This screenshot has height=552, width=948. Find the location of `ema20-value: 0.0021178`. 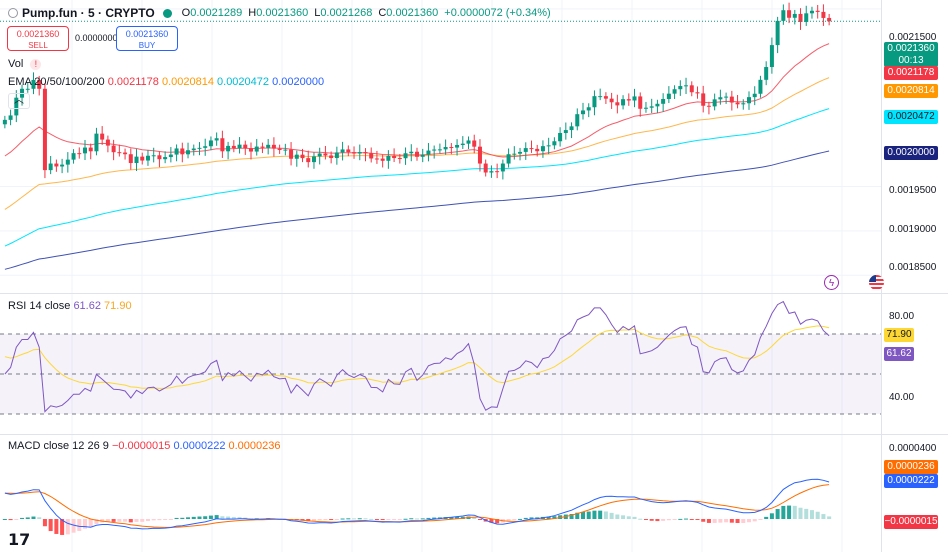

ema20-value: 0.0021178 is located at coordinates (133, 82).